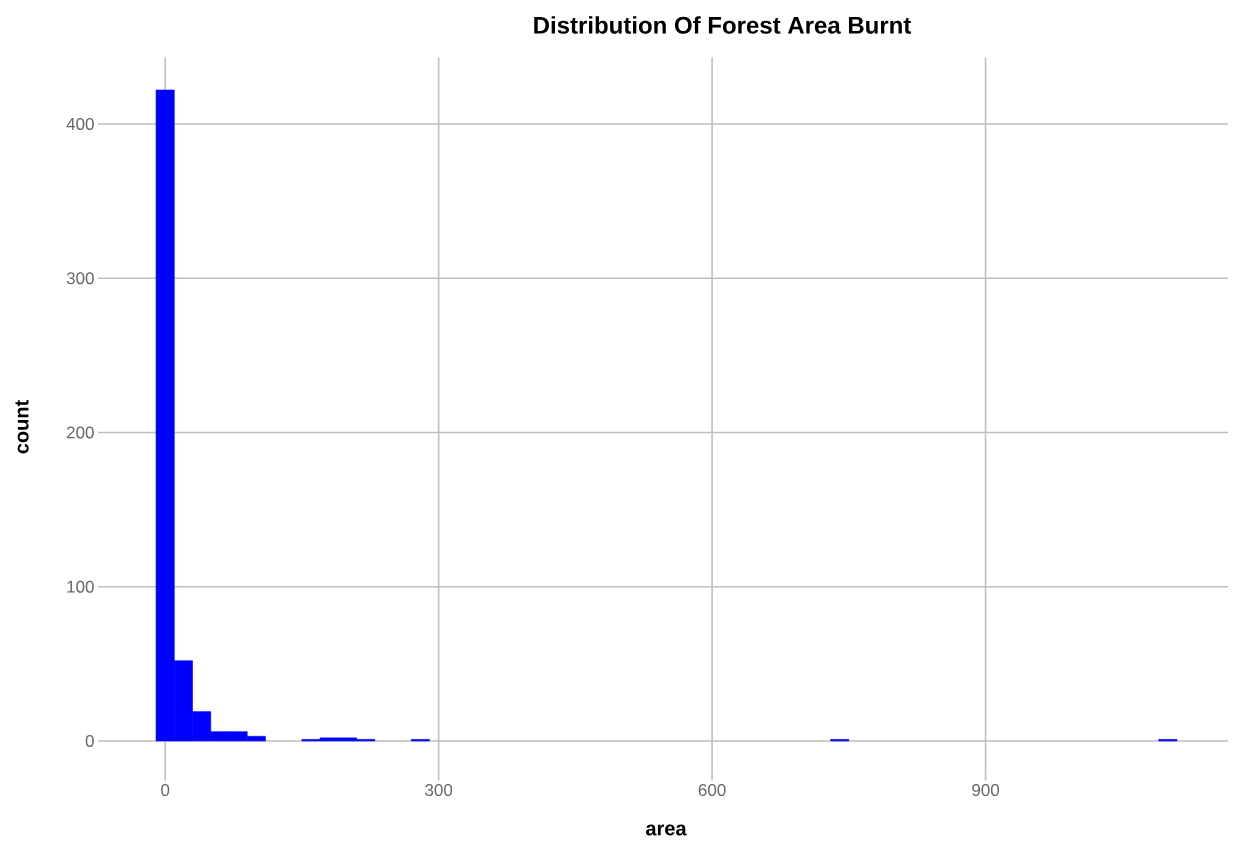 The image size is (1233, 842). What do you see at coordinates (986, 790) in the screenshot?
I see `x-tick-label: 900` at bounding box center [986, 790].